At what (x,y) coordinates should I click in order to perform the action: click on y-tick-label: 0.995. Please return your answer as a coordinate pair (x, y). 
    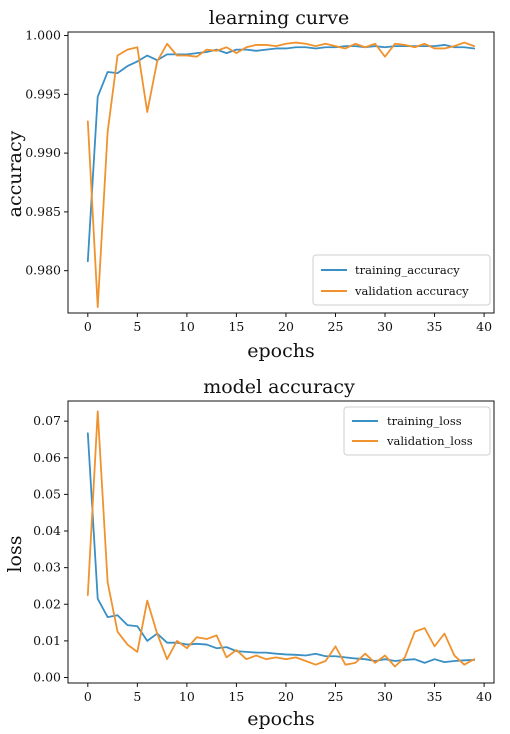
    Looking at the image, I should click on (43, 93).